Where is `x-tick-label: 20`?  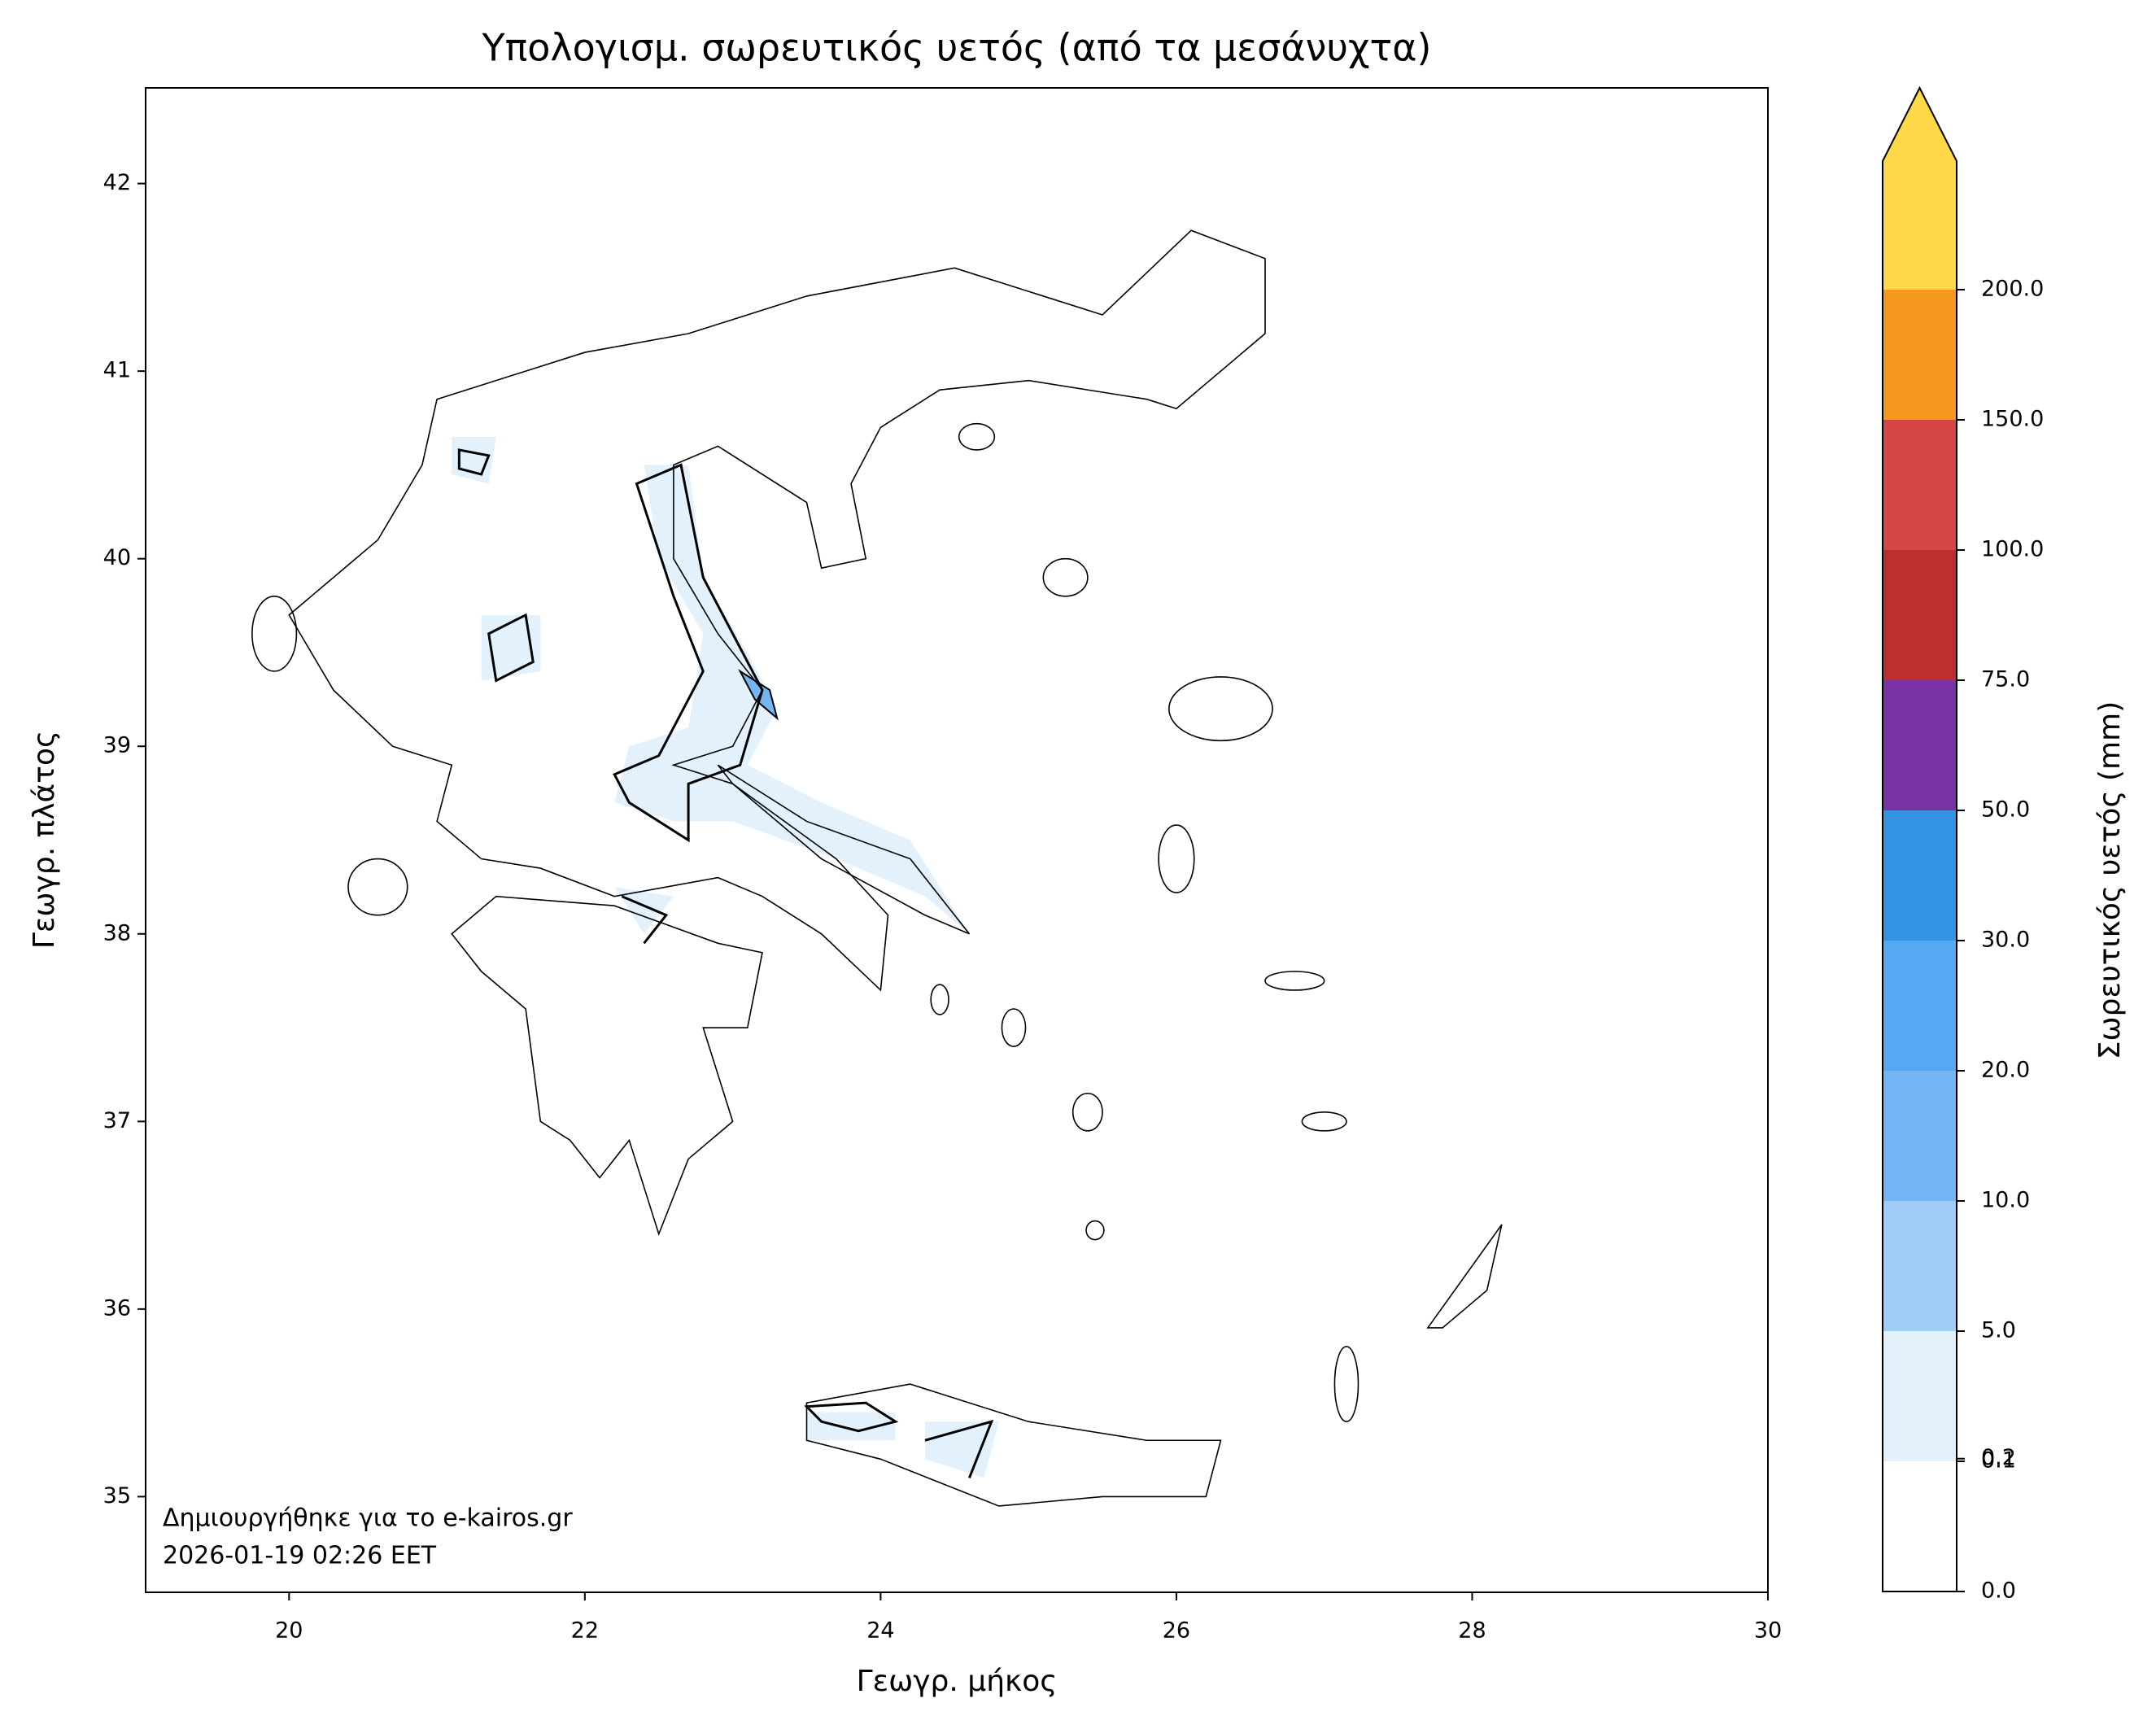 x-tick-label: 20 is located at coordinates (289, 1631).